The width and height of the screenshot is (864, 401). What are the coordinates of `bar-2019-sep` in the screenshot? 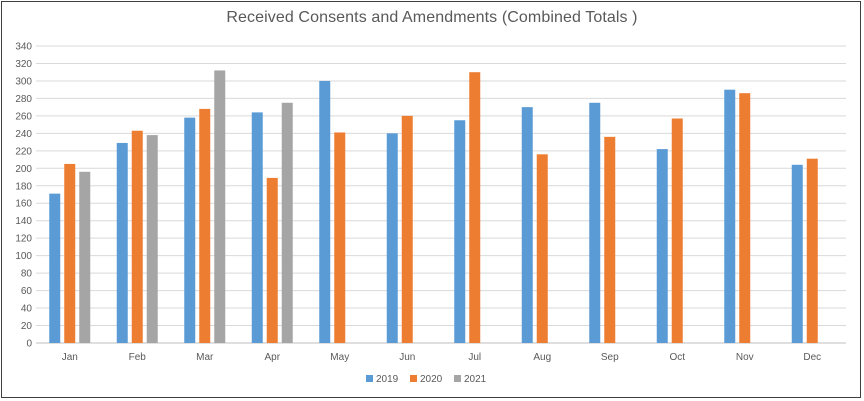 It's located at (595, 222).